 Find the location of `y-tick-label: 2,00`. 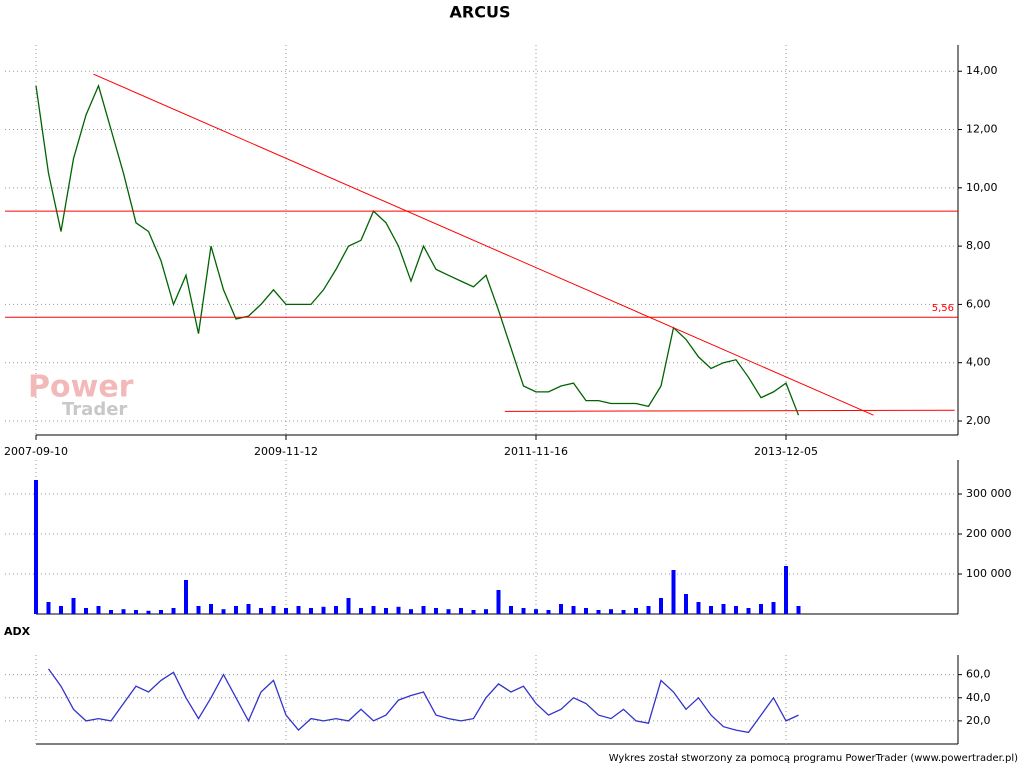

y-tick-label: 2,00 is located at coordinates (978, 420).